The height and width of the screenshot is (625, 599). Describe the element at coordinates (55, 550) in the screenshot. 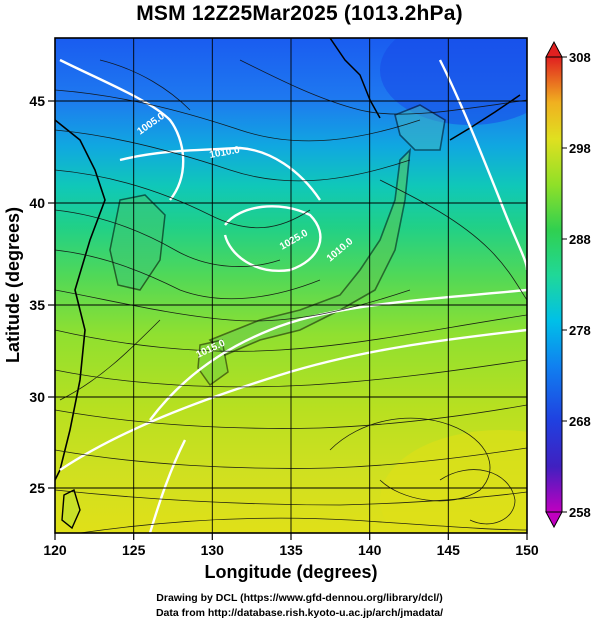

I see `x-tick-label: 120` at that location.